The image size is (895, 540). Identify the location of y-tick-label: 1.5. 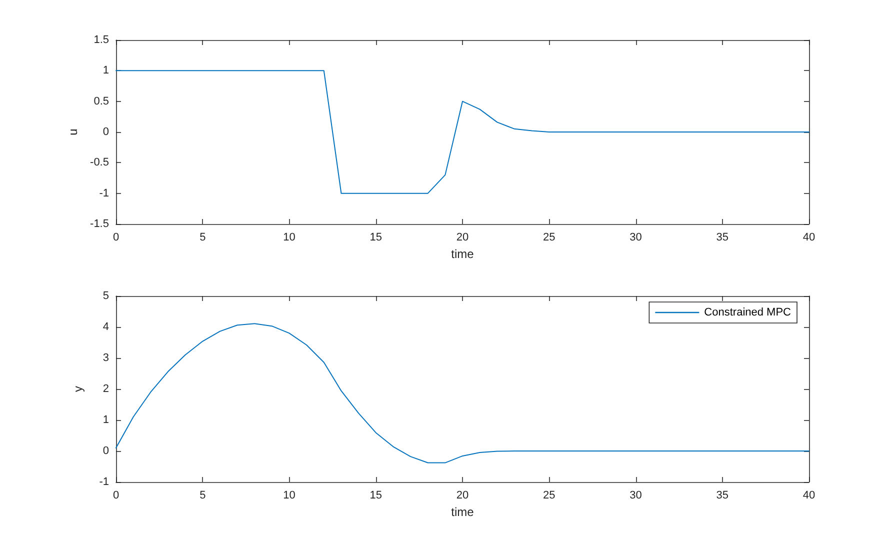
(101, 40).